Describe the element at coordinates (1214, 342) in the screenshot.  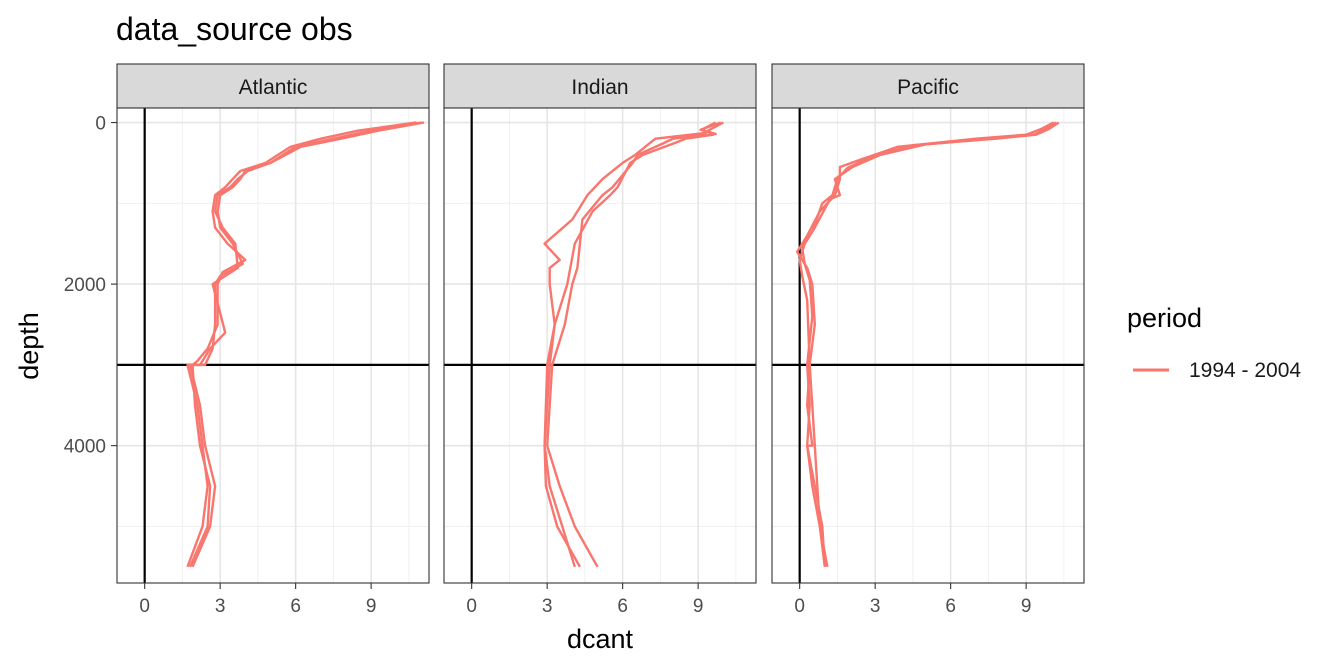
I see `legend: period 1994 - 2004` at that location.